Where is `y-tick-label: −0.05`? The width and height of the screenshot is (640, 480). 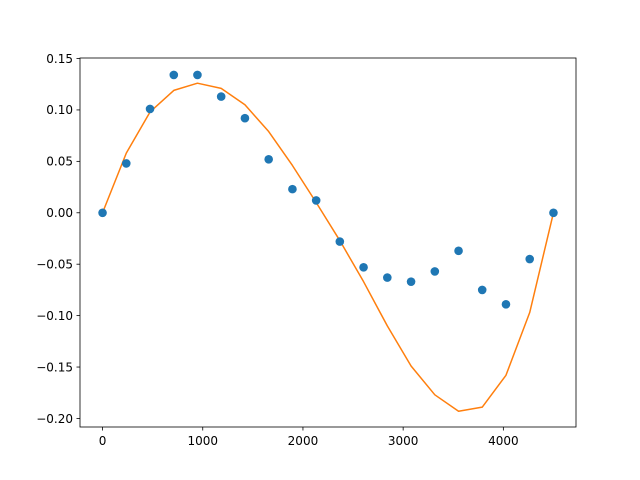 y-tick-label: −0.05 is located at coordinates (54, 264).